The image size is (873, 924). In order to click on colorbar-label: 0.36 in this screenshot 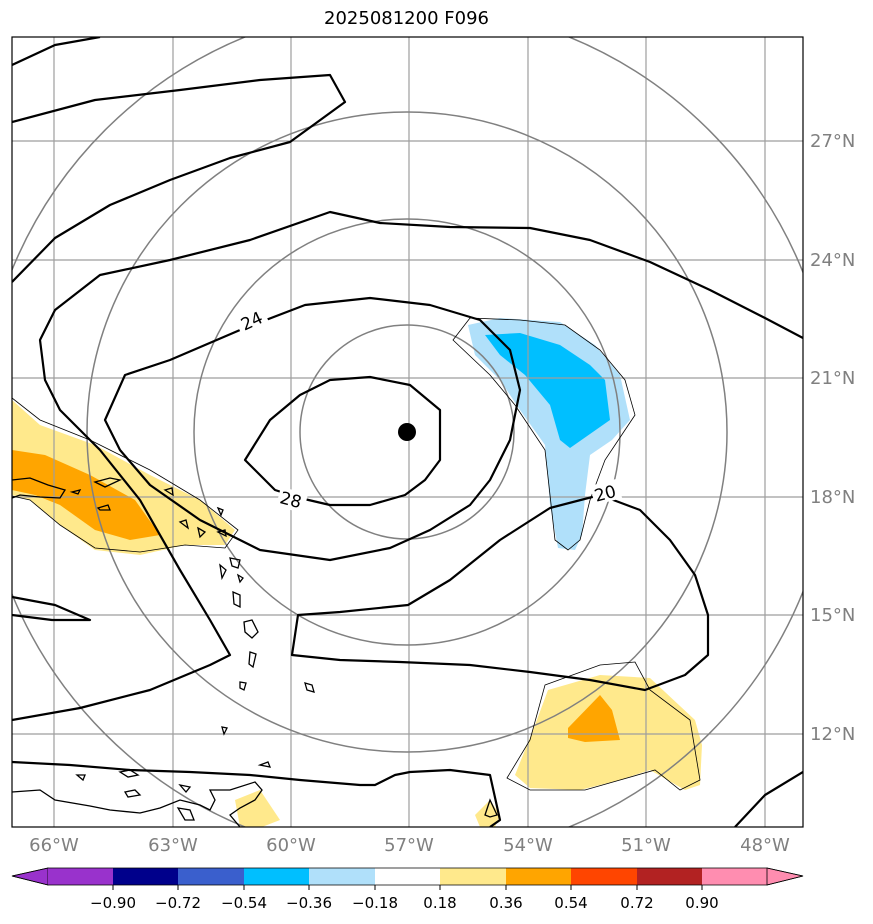, I will do `click(505, 903)`.